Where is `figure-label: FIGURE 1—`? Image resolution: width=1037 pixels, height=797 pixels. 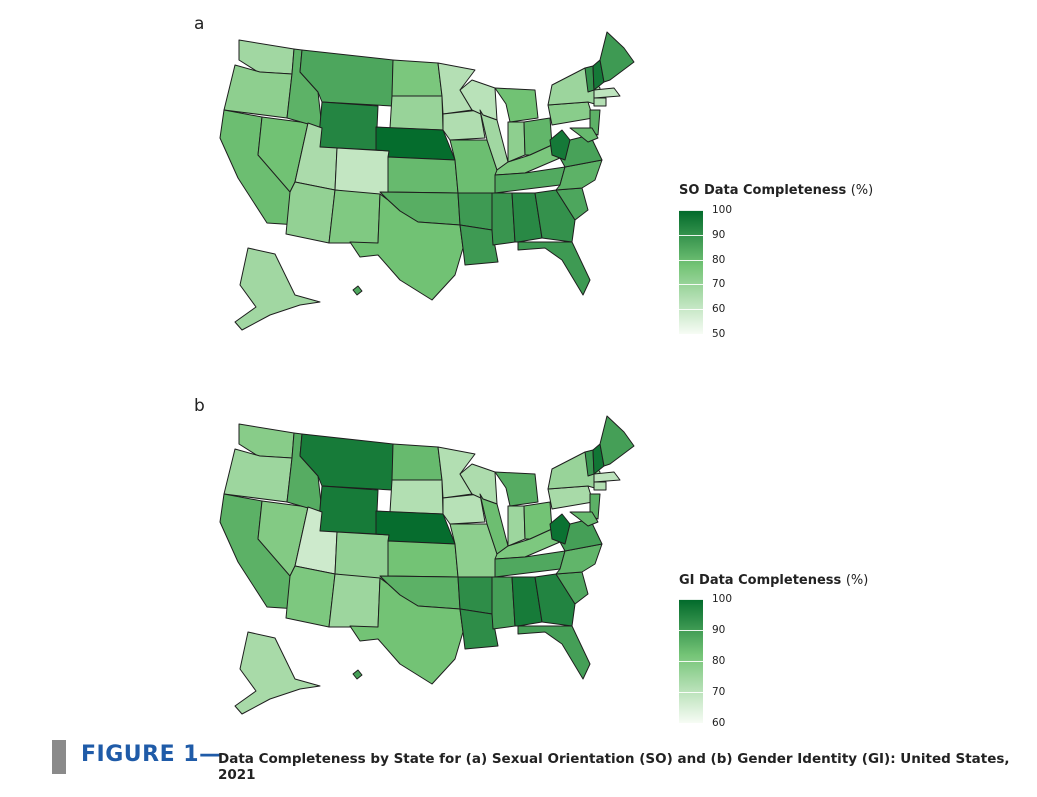
figure-label: FIGURE 1— is located at coordinates (151, 754).